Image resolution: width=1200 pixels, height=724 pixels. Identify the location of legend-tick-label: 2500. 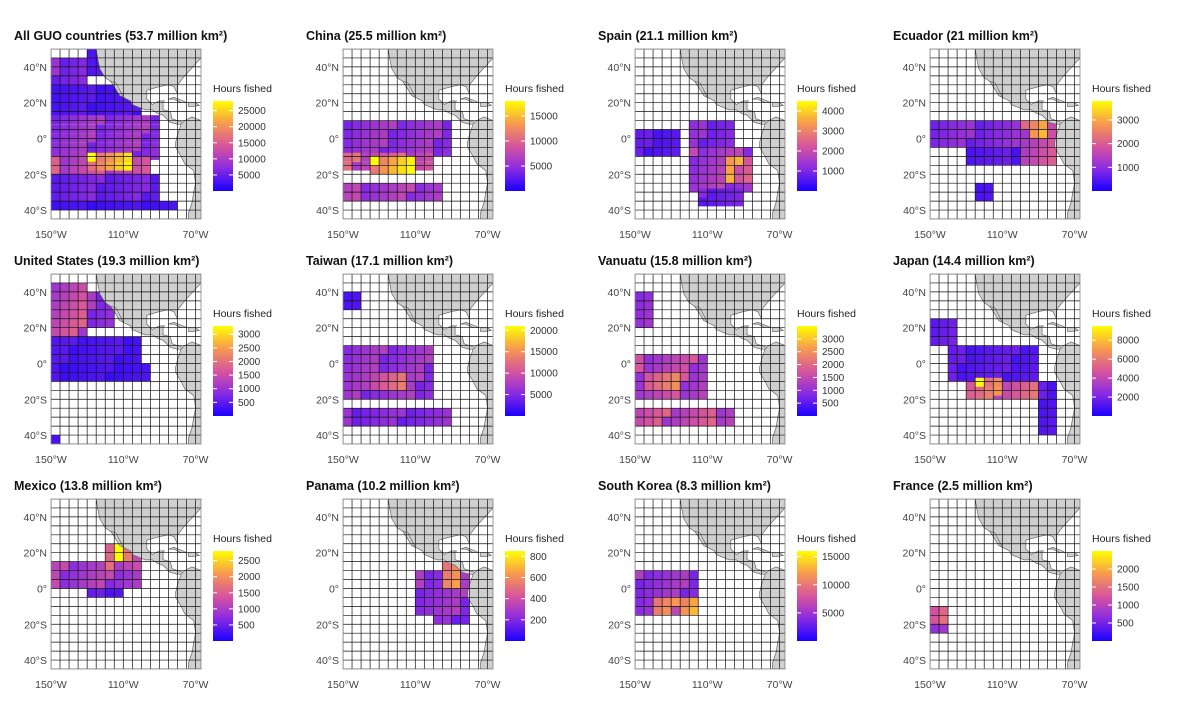
(249, 561).